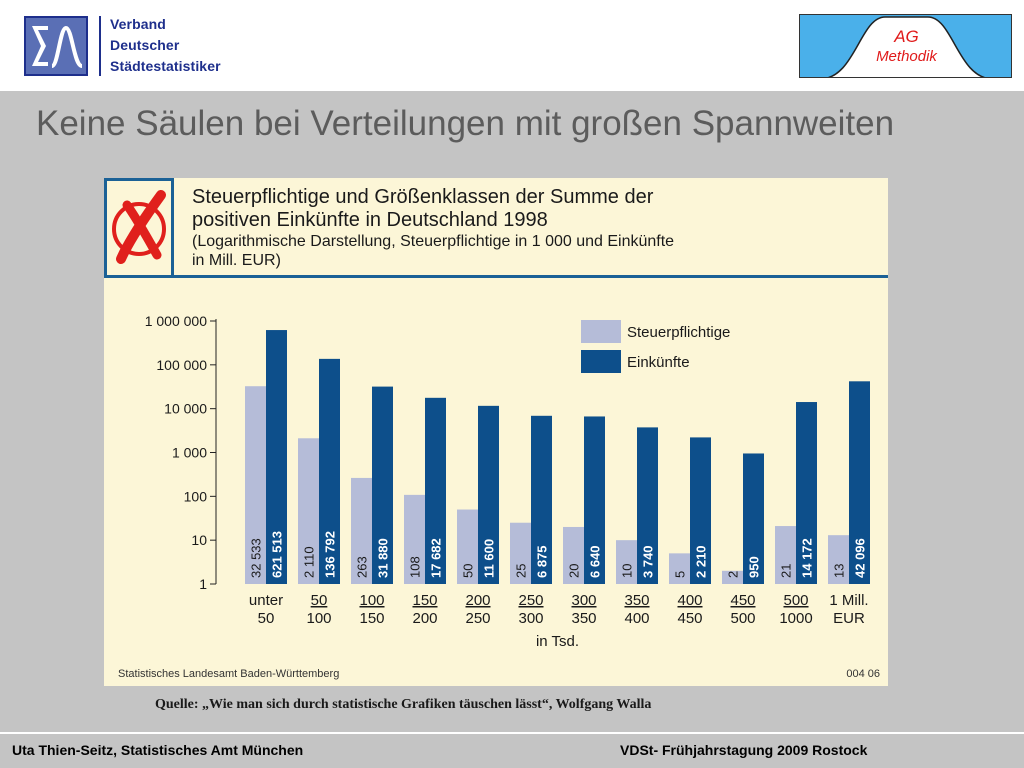 This screenshot has height=768, width=1024. What do you see at coordinates (595, 561) in the screenshot?
I see `data-label-einkuenfte: 6 640` at bounding box center [595, 561].